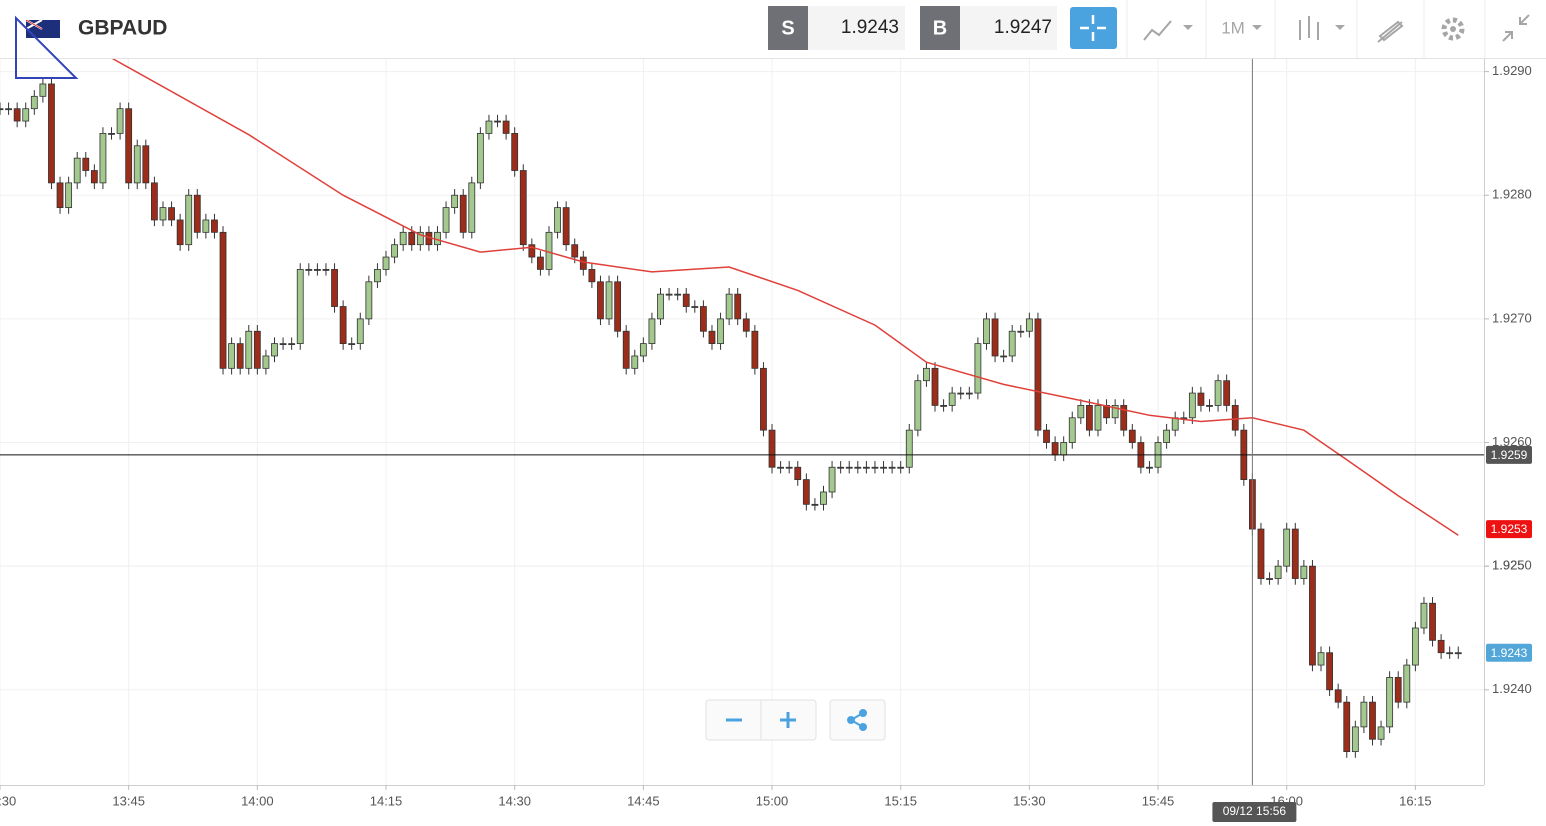 Image resolution: width=1546 pixels, height=826 pixels. Describe the element at coordinates (1512, 441) in the screenshot. I see `y-tick-label: 1.9260` at that location.